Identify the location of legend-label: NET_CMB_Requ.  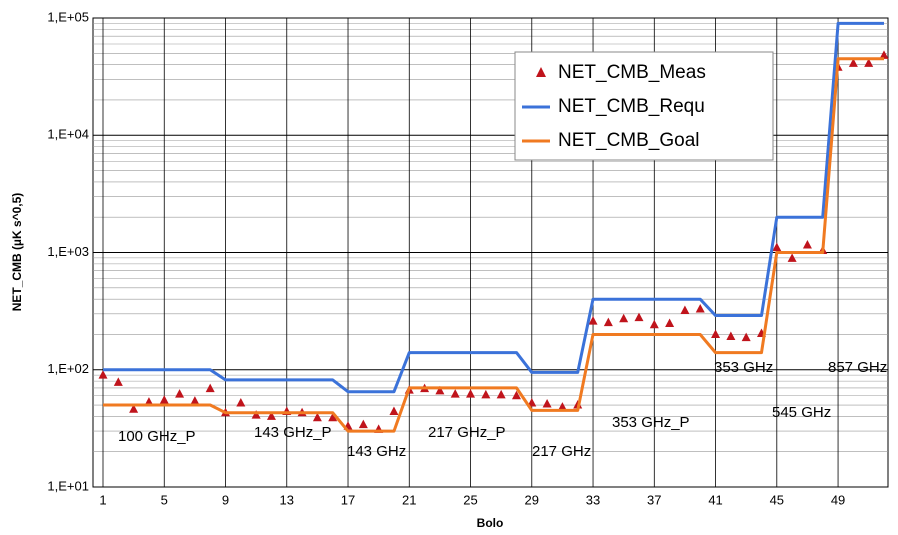
(631, 106).